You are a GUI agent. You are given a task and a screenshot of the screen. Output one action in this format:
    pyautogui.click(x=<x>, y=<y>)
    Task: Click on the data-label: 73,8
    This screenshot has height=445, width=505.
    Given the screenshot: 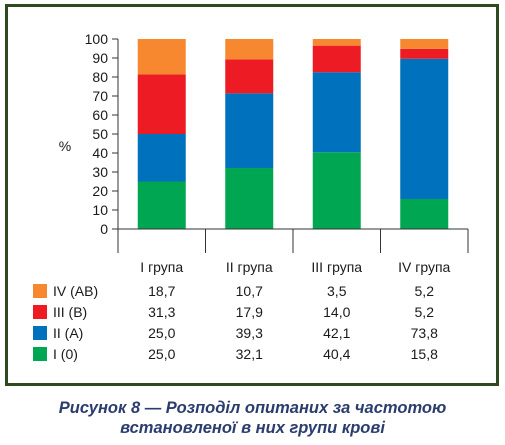 What is the action you would take?
    pyautogui.click(x=424, y=333)
    